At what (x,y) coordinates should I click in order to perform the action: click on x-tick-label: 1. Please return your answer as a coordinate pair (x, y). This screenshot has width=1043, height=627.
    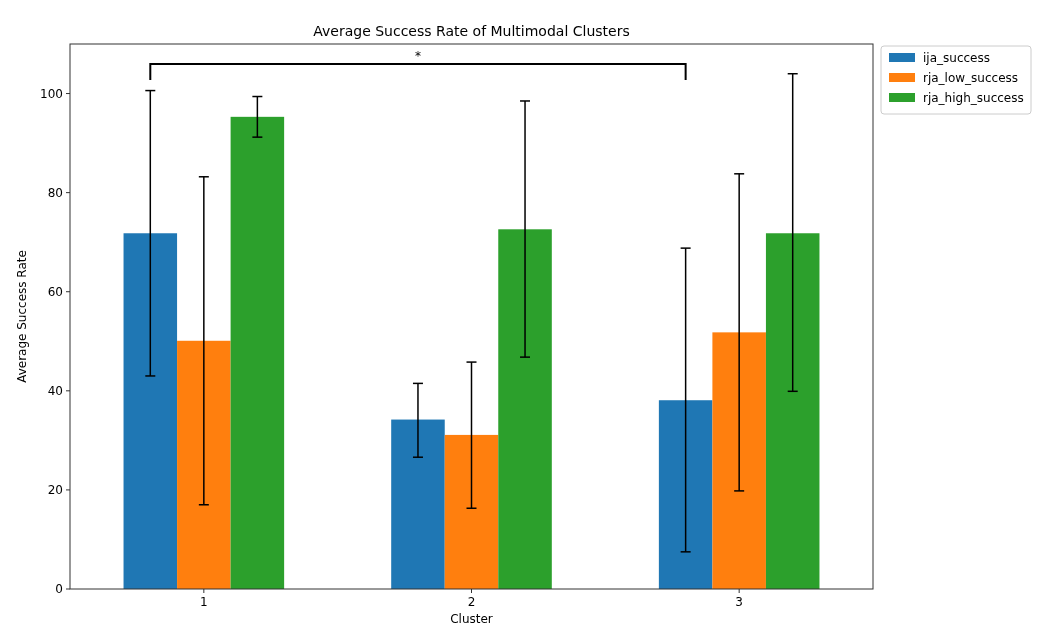
    Looking at the image, I should click on (204, 602).